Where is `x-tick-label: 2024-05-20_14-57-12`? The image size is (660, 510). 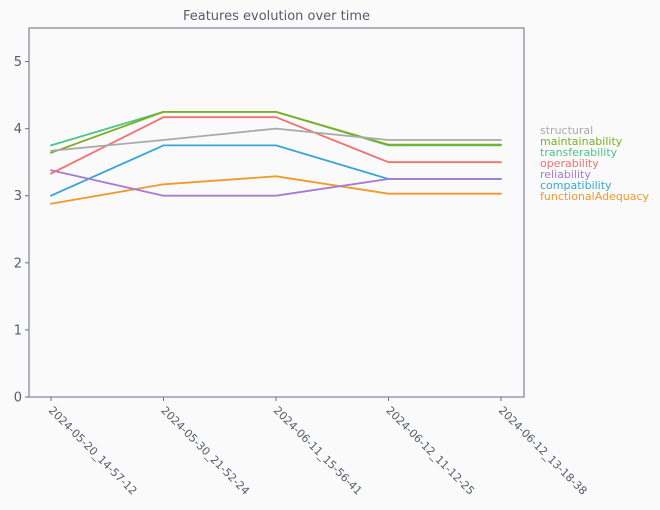
x-tick-label: 2024-05-20_14-57-12 is located at coordinates (93, 451).